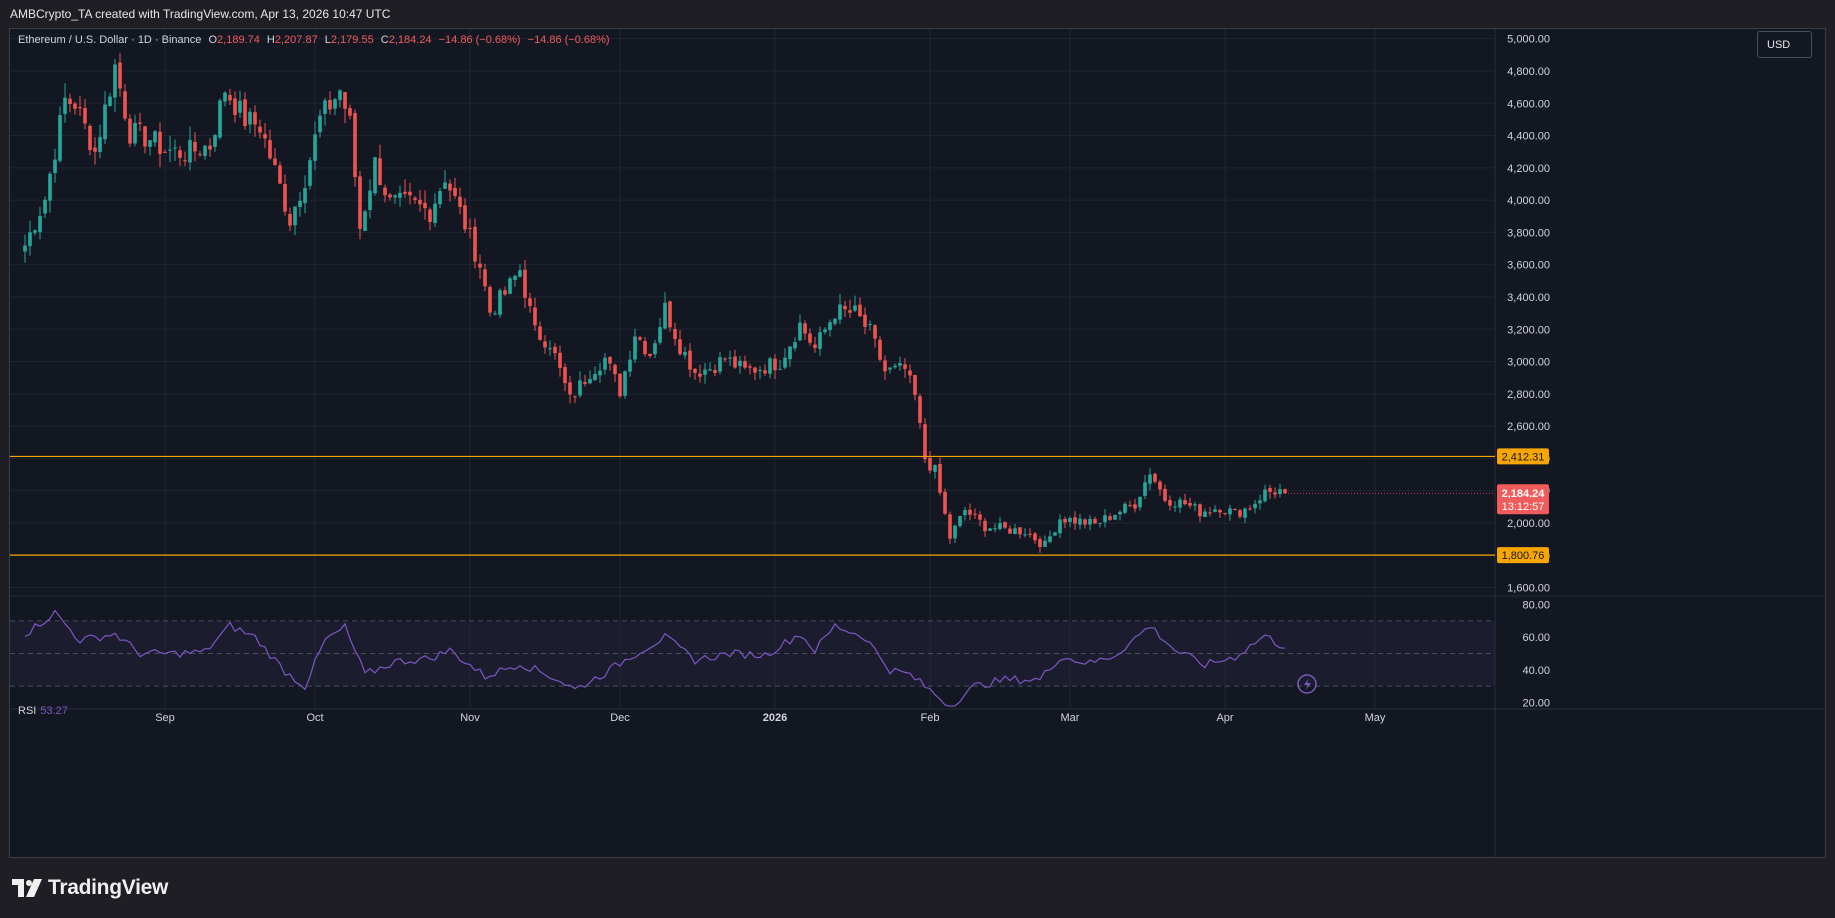 The image size is (1835, 918). Describe the element at coordinates (1523, 507) in the screenshot. I see `countdown-label: 13:12:57` at that location.